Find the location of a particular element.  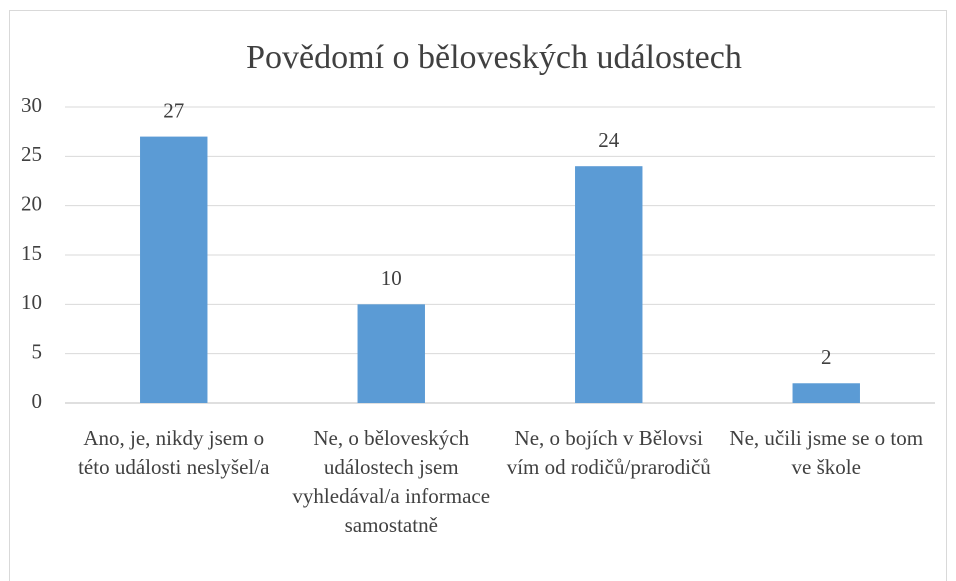

y-tick-label: 15 is located at coordinates (31, 253).